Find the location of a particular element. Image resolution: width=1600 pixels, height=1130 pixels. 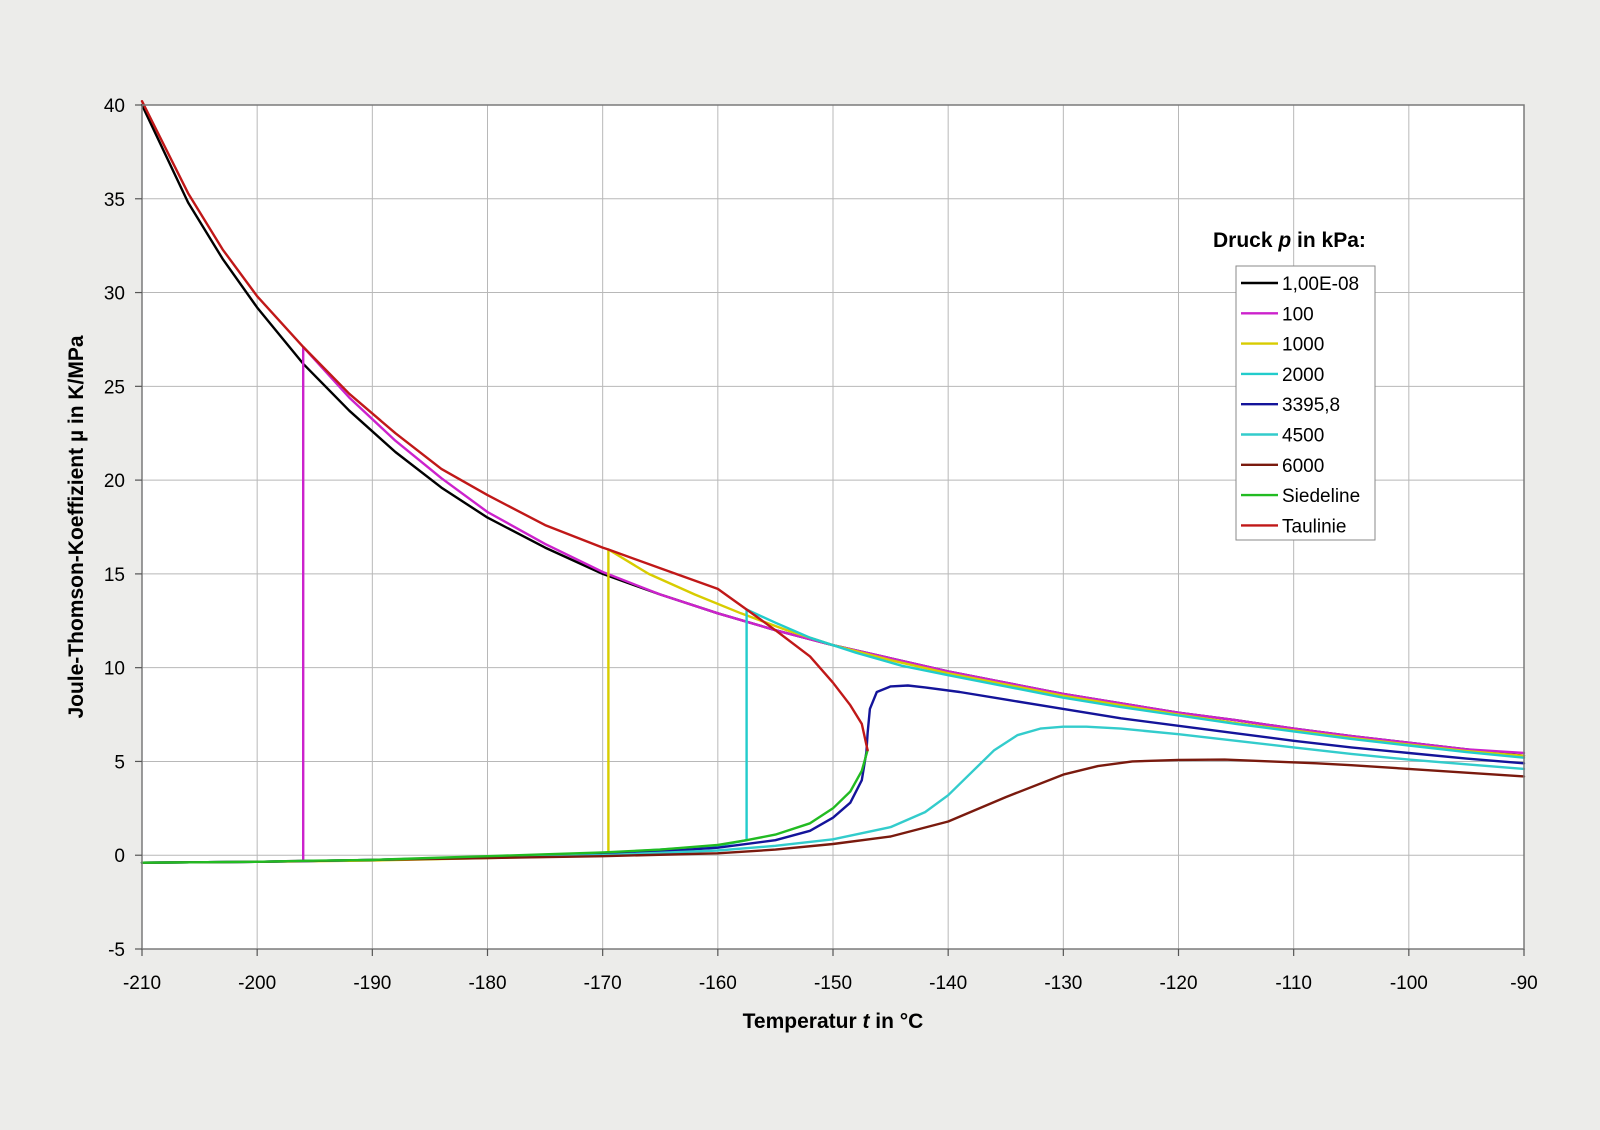

x-tick-label: -190 is located at coordinates (372, 983).